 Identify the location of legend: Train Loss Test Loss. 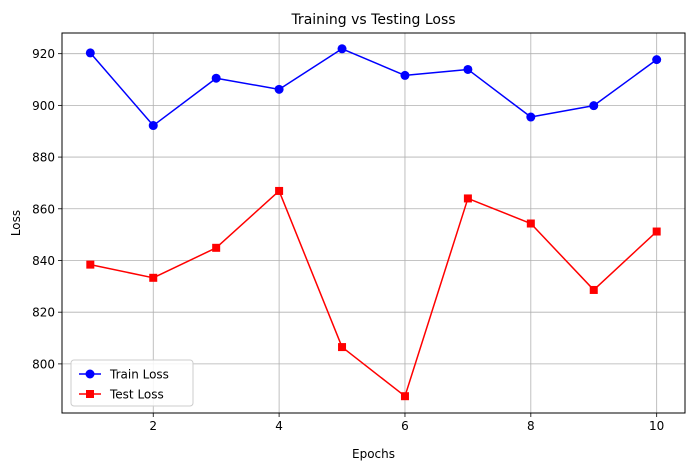
(132, 383).